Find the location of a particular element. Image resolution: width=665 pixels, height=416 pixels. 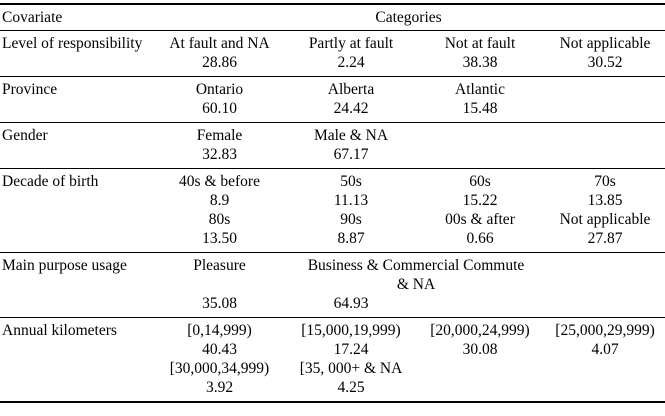

category-value-cell: 8.9 is located at coordinates (219, 200).